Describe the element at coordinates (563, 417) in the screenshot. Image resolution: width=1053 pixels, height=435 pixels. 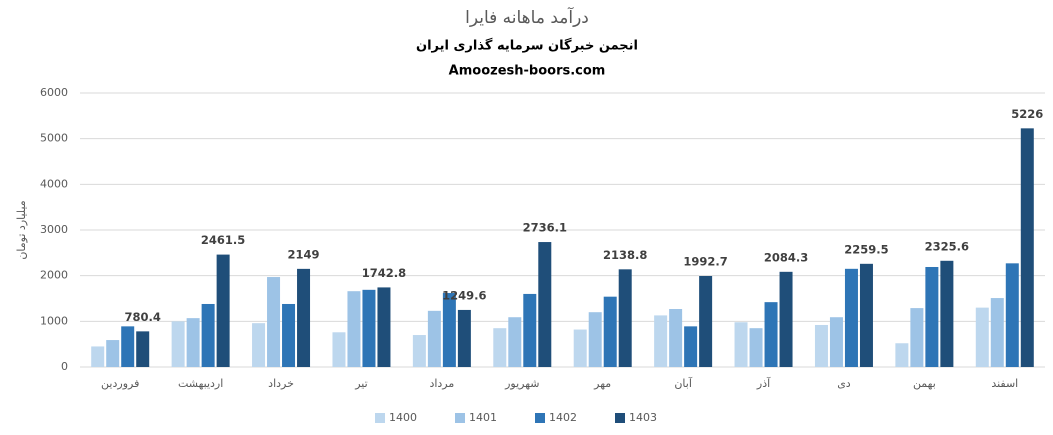
I see `legend-label: 1402` at that location.